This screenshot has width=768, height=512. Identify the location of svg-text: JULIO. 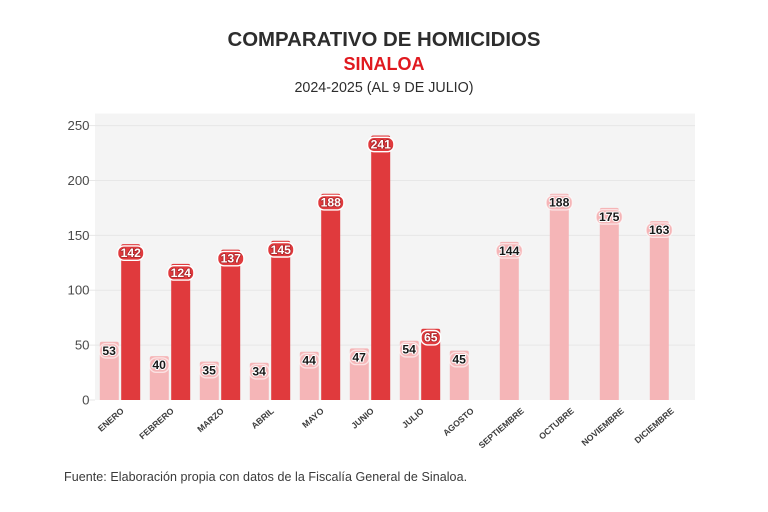
(413, 418).